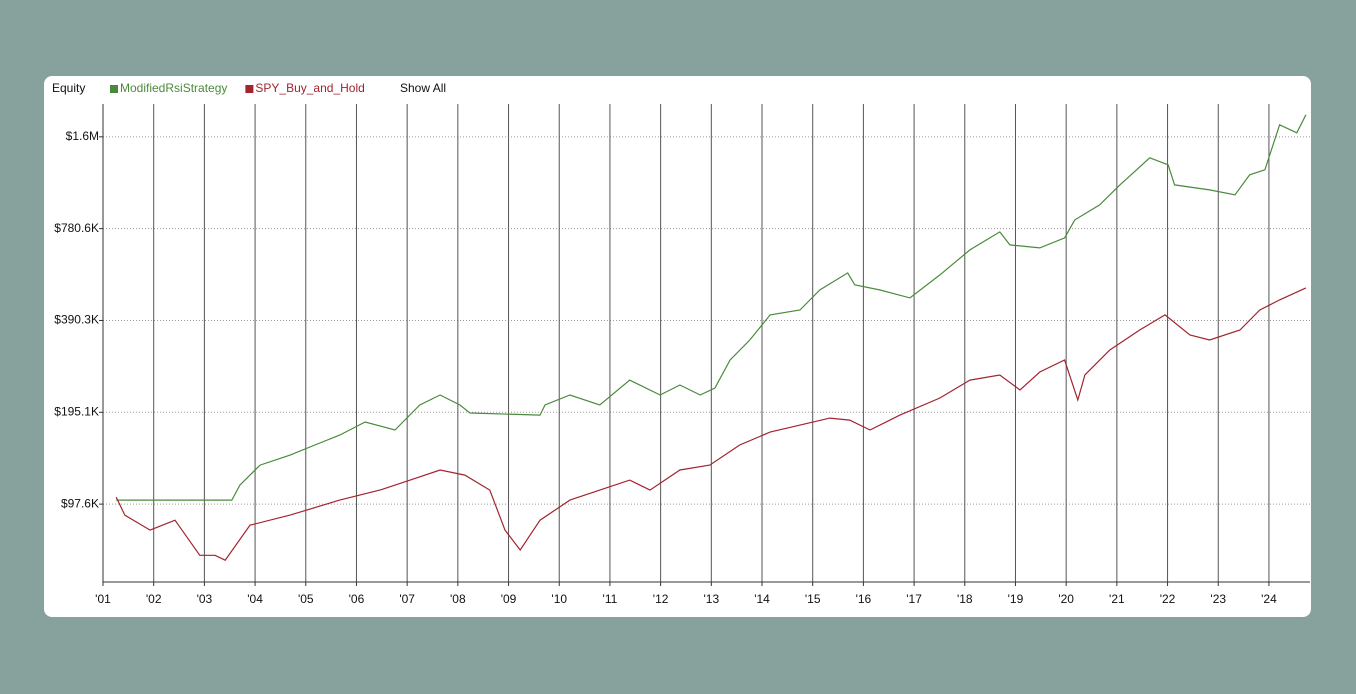 This screenshot has width=1356, height=694. What do you see at coordinates (306, 599) in the screenshot?
I see `x-tick-label: '05` at bounding box center [306, 599].